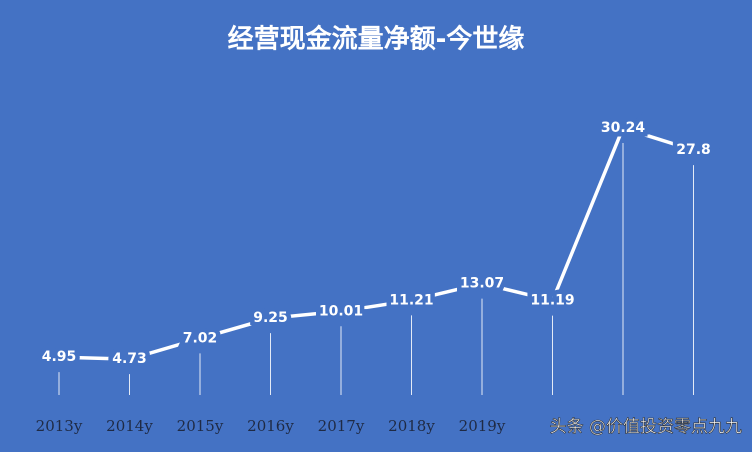 The image size is (752, 456). Describe the element at coordinates (341, 311) in the screenshot. I see `data-label: 10.01` at that location.